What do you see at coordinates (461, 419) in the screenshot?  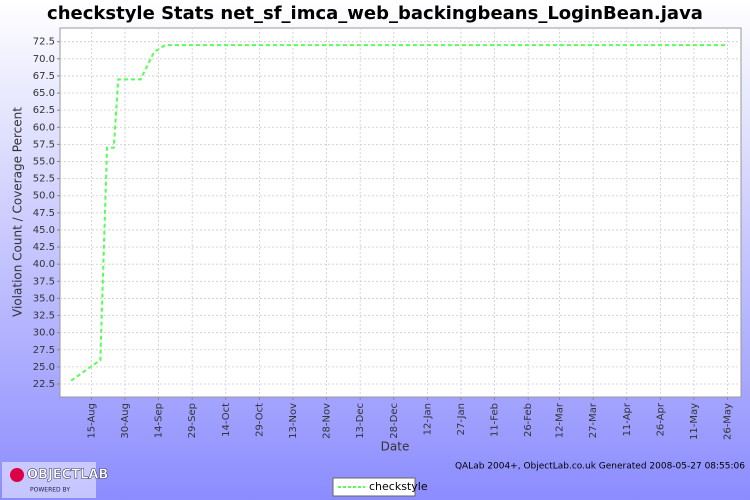 I see `x-tick-label: 27-Jan` at bounding box center [461, 419].